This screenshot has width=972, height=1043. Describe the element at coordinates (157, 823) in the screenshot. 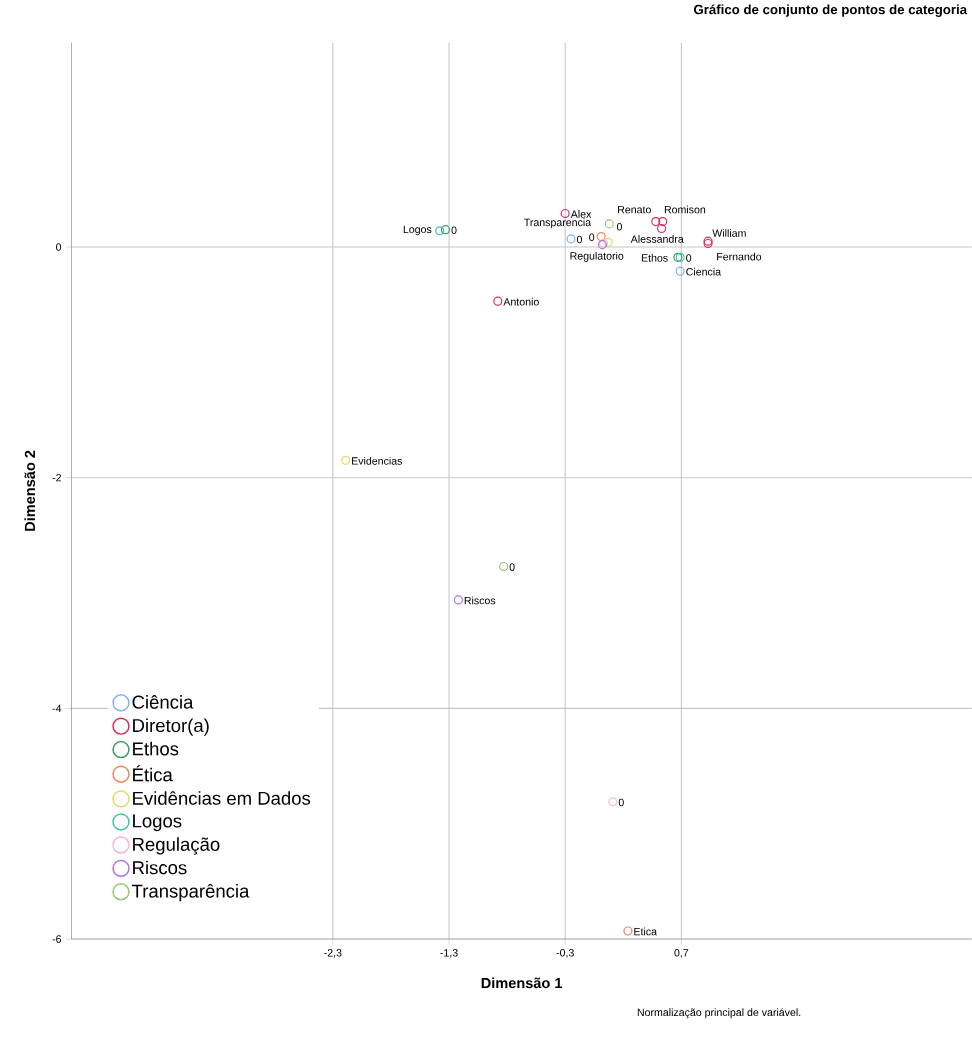

I see `legend-label: Logos` at that location.